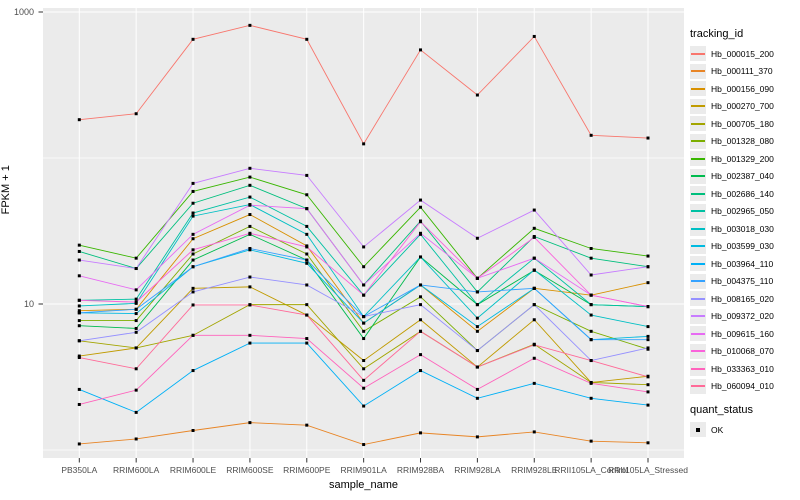  Describe the element at coordinates (79, 470) in the screenshot. I see `x-tick-label: PB350LA` at that location.